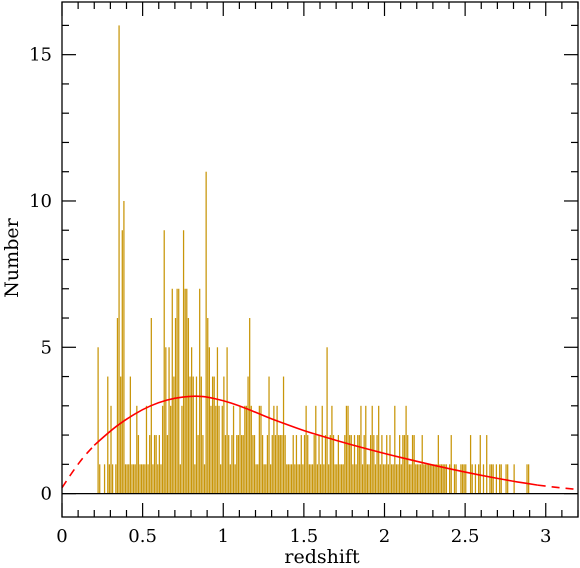 The image size is (580, 568). I want to click on x-tick-label: 0.5, so click(142, 536).